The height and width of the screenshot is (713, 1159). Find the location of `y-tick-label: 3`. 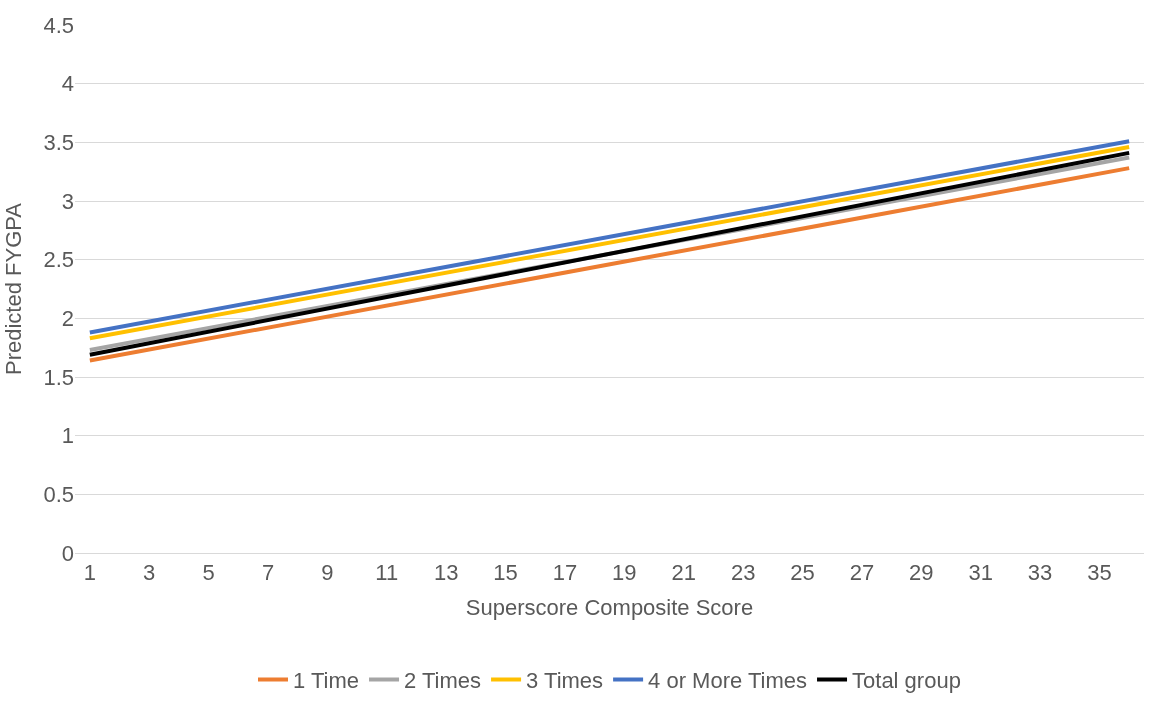

y-tick-label: 3 is located at coordinates (67, 201).